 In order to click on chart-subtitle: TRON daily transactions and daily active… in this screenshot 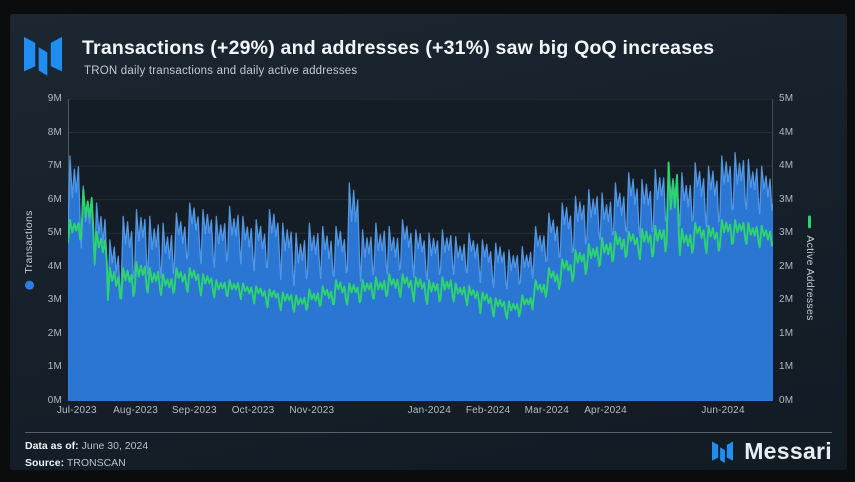, I will do `click(221, 71)`.